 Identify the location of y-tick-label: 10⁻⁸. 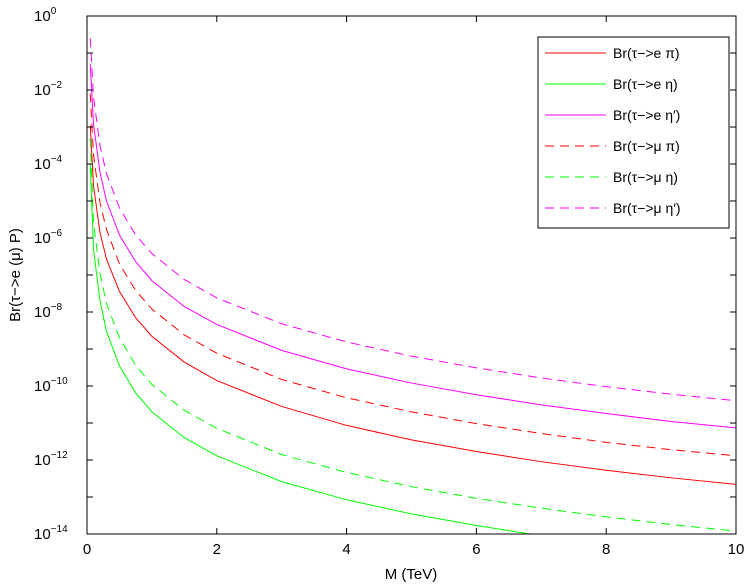
(48, 311).